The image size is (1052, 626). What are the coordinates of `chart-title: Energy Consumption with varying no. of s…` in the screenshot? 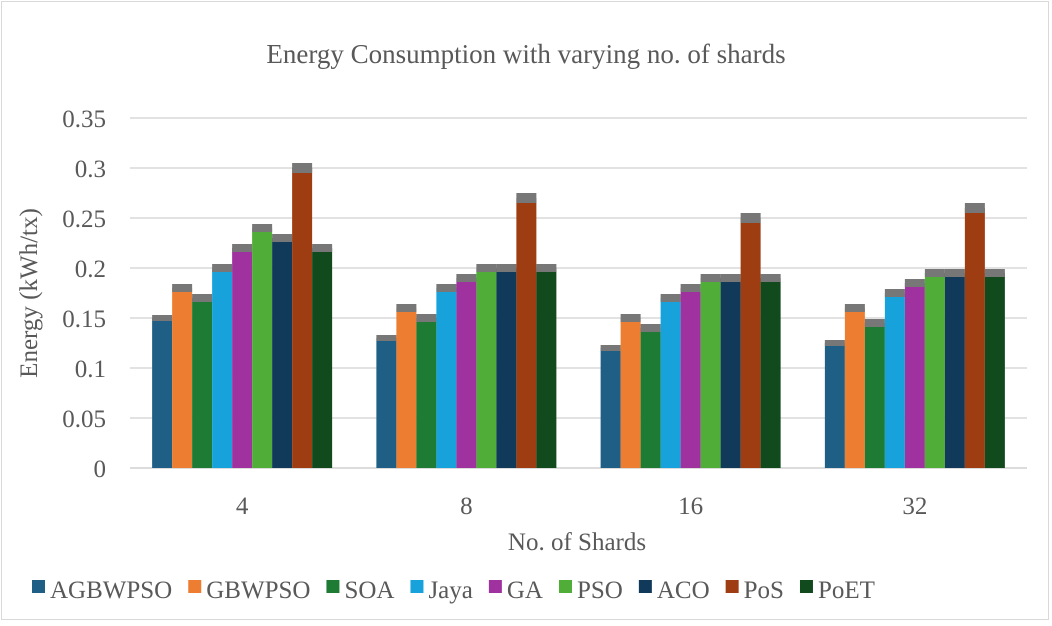 It's located at (525, 54).